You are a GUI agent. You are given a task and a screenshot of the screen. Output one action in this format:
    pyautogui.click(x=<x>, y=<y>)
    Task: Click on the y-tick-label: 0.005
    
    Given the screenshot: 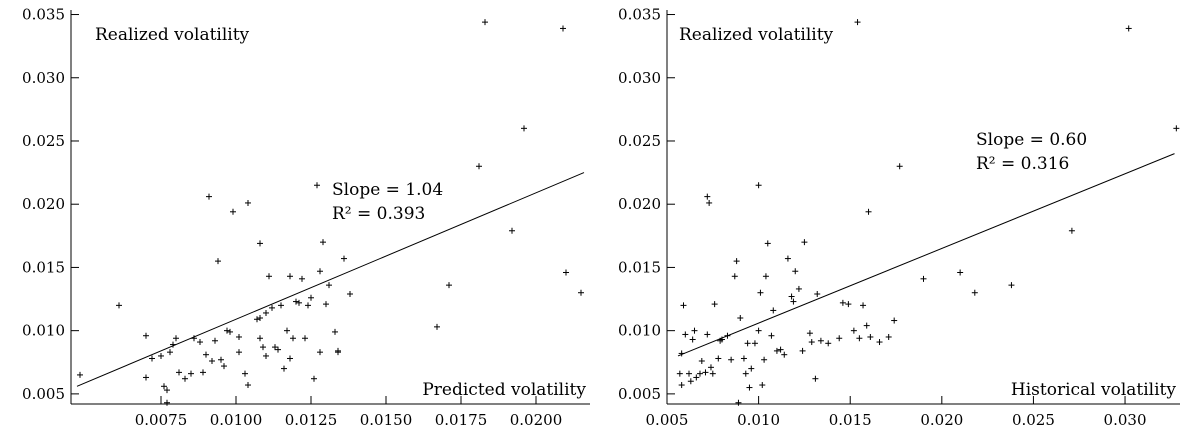 What is the action you would take?
    pyautogui.click(x=43, y=394)
    